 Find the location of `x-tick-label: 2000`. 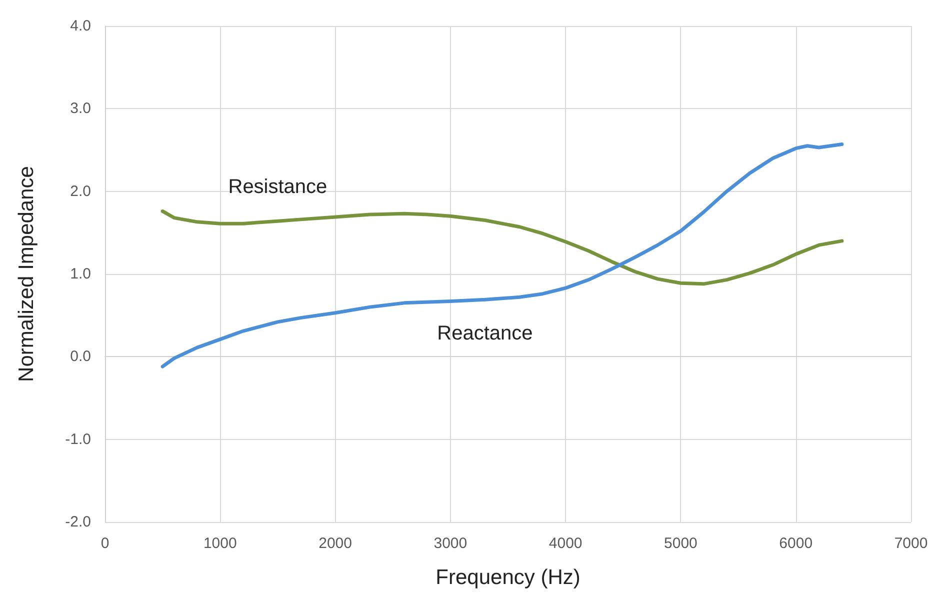

x-tick-label: 2000 is located at coordinates (335, 543).